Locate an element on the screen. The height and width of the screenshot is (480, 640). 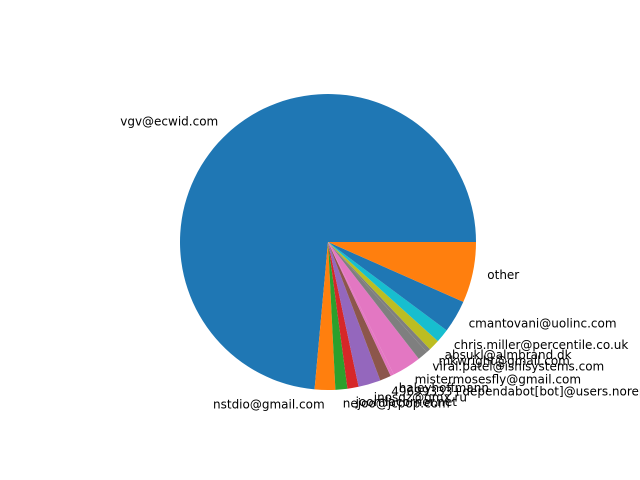
pie-label-8: viral.patel@ishisystems.com is located at coordinates (518, 366).